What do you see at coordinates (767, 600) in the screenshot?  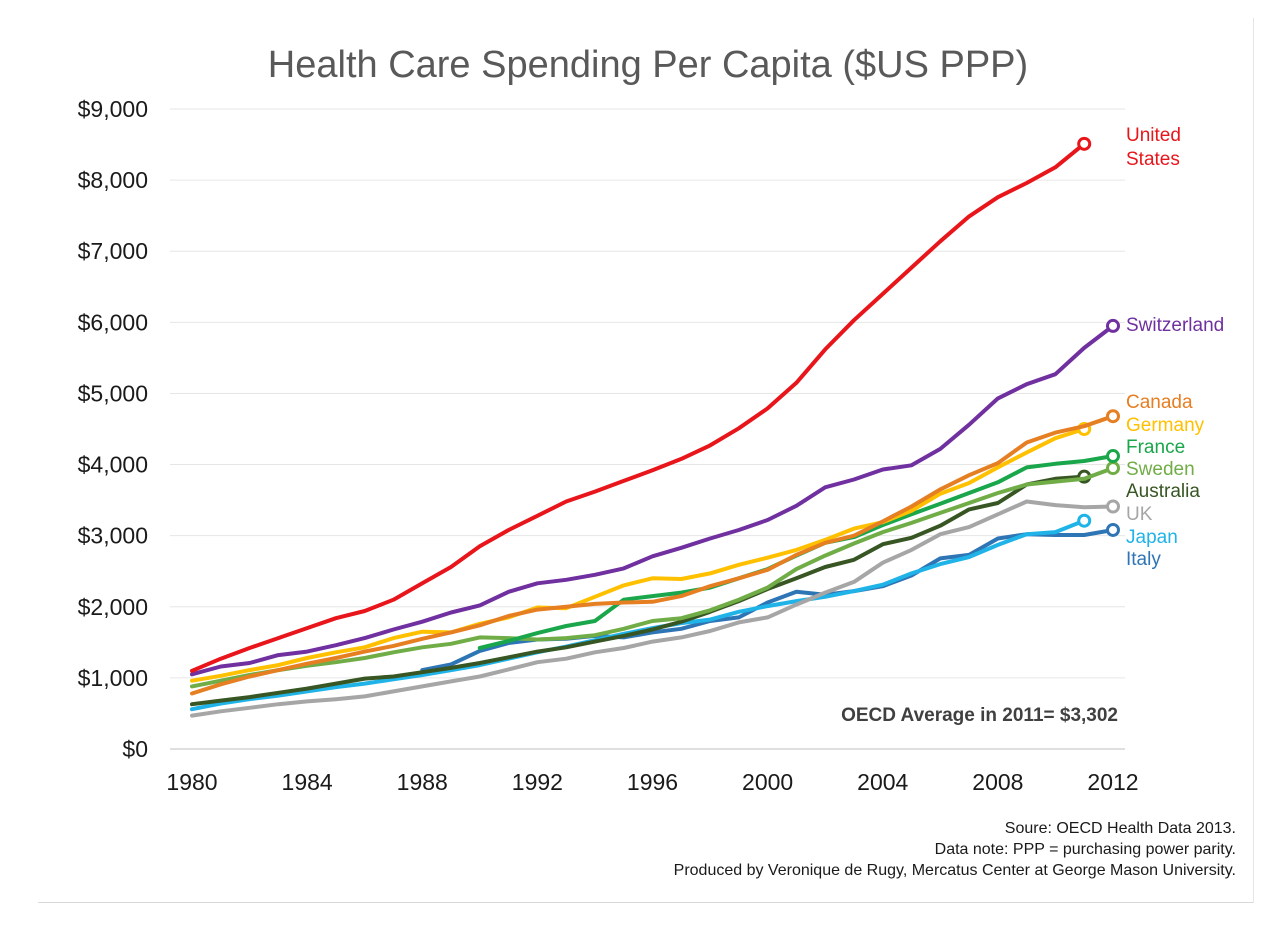 I see `series-line-italy` at bounding box center [767, 600].